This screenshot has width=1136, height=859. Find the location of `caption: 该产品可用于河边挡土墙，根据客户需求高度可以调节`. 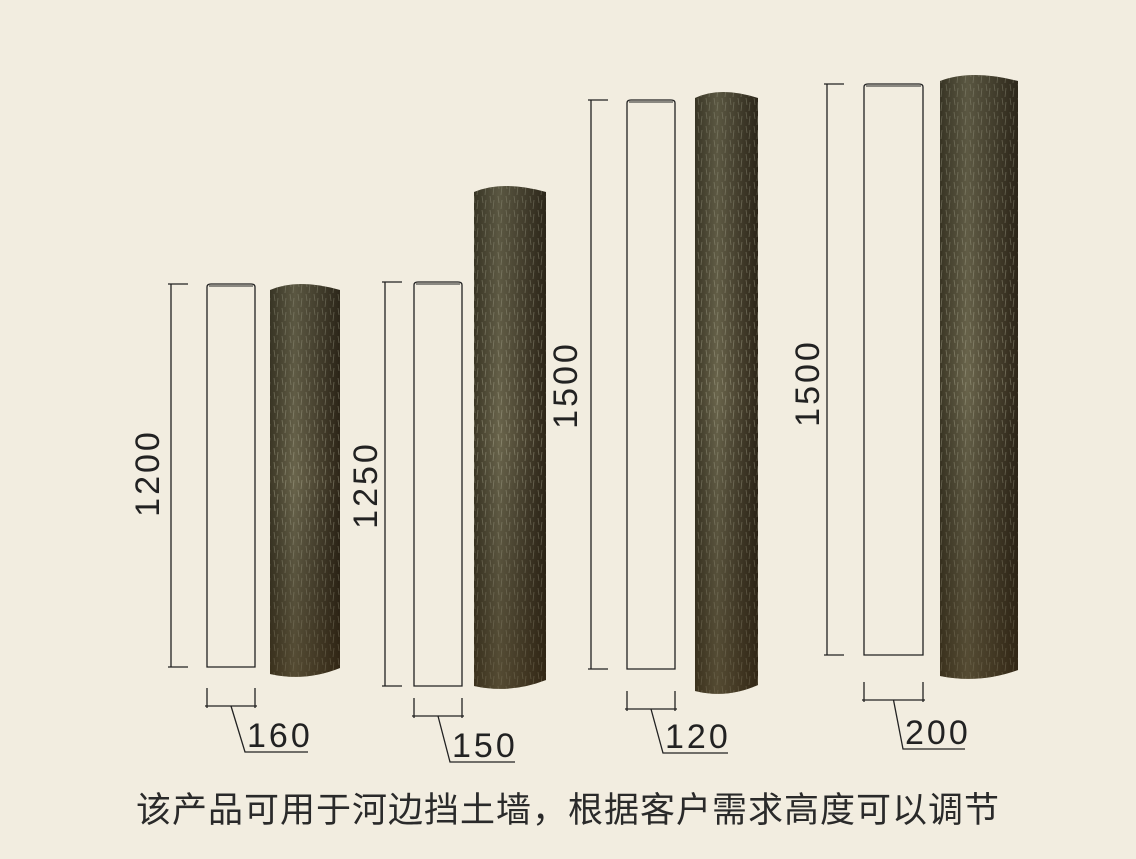

caption: 该产品可用于河边挡土墙，根据客户需求高度可以调节 is located at coordinates (567, 811).